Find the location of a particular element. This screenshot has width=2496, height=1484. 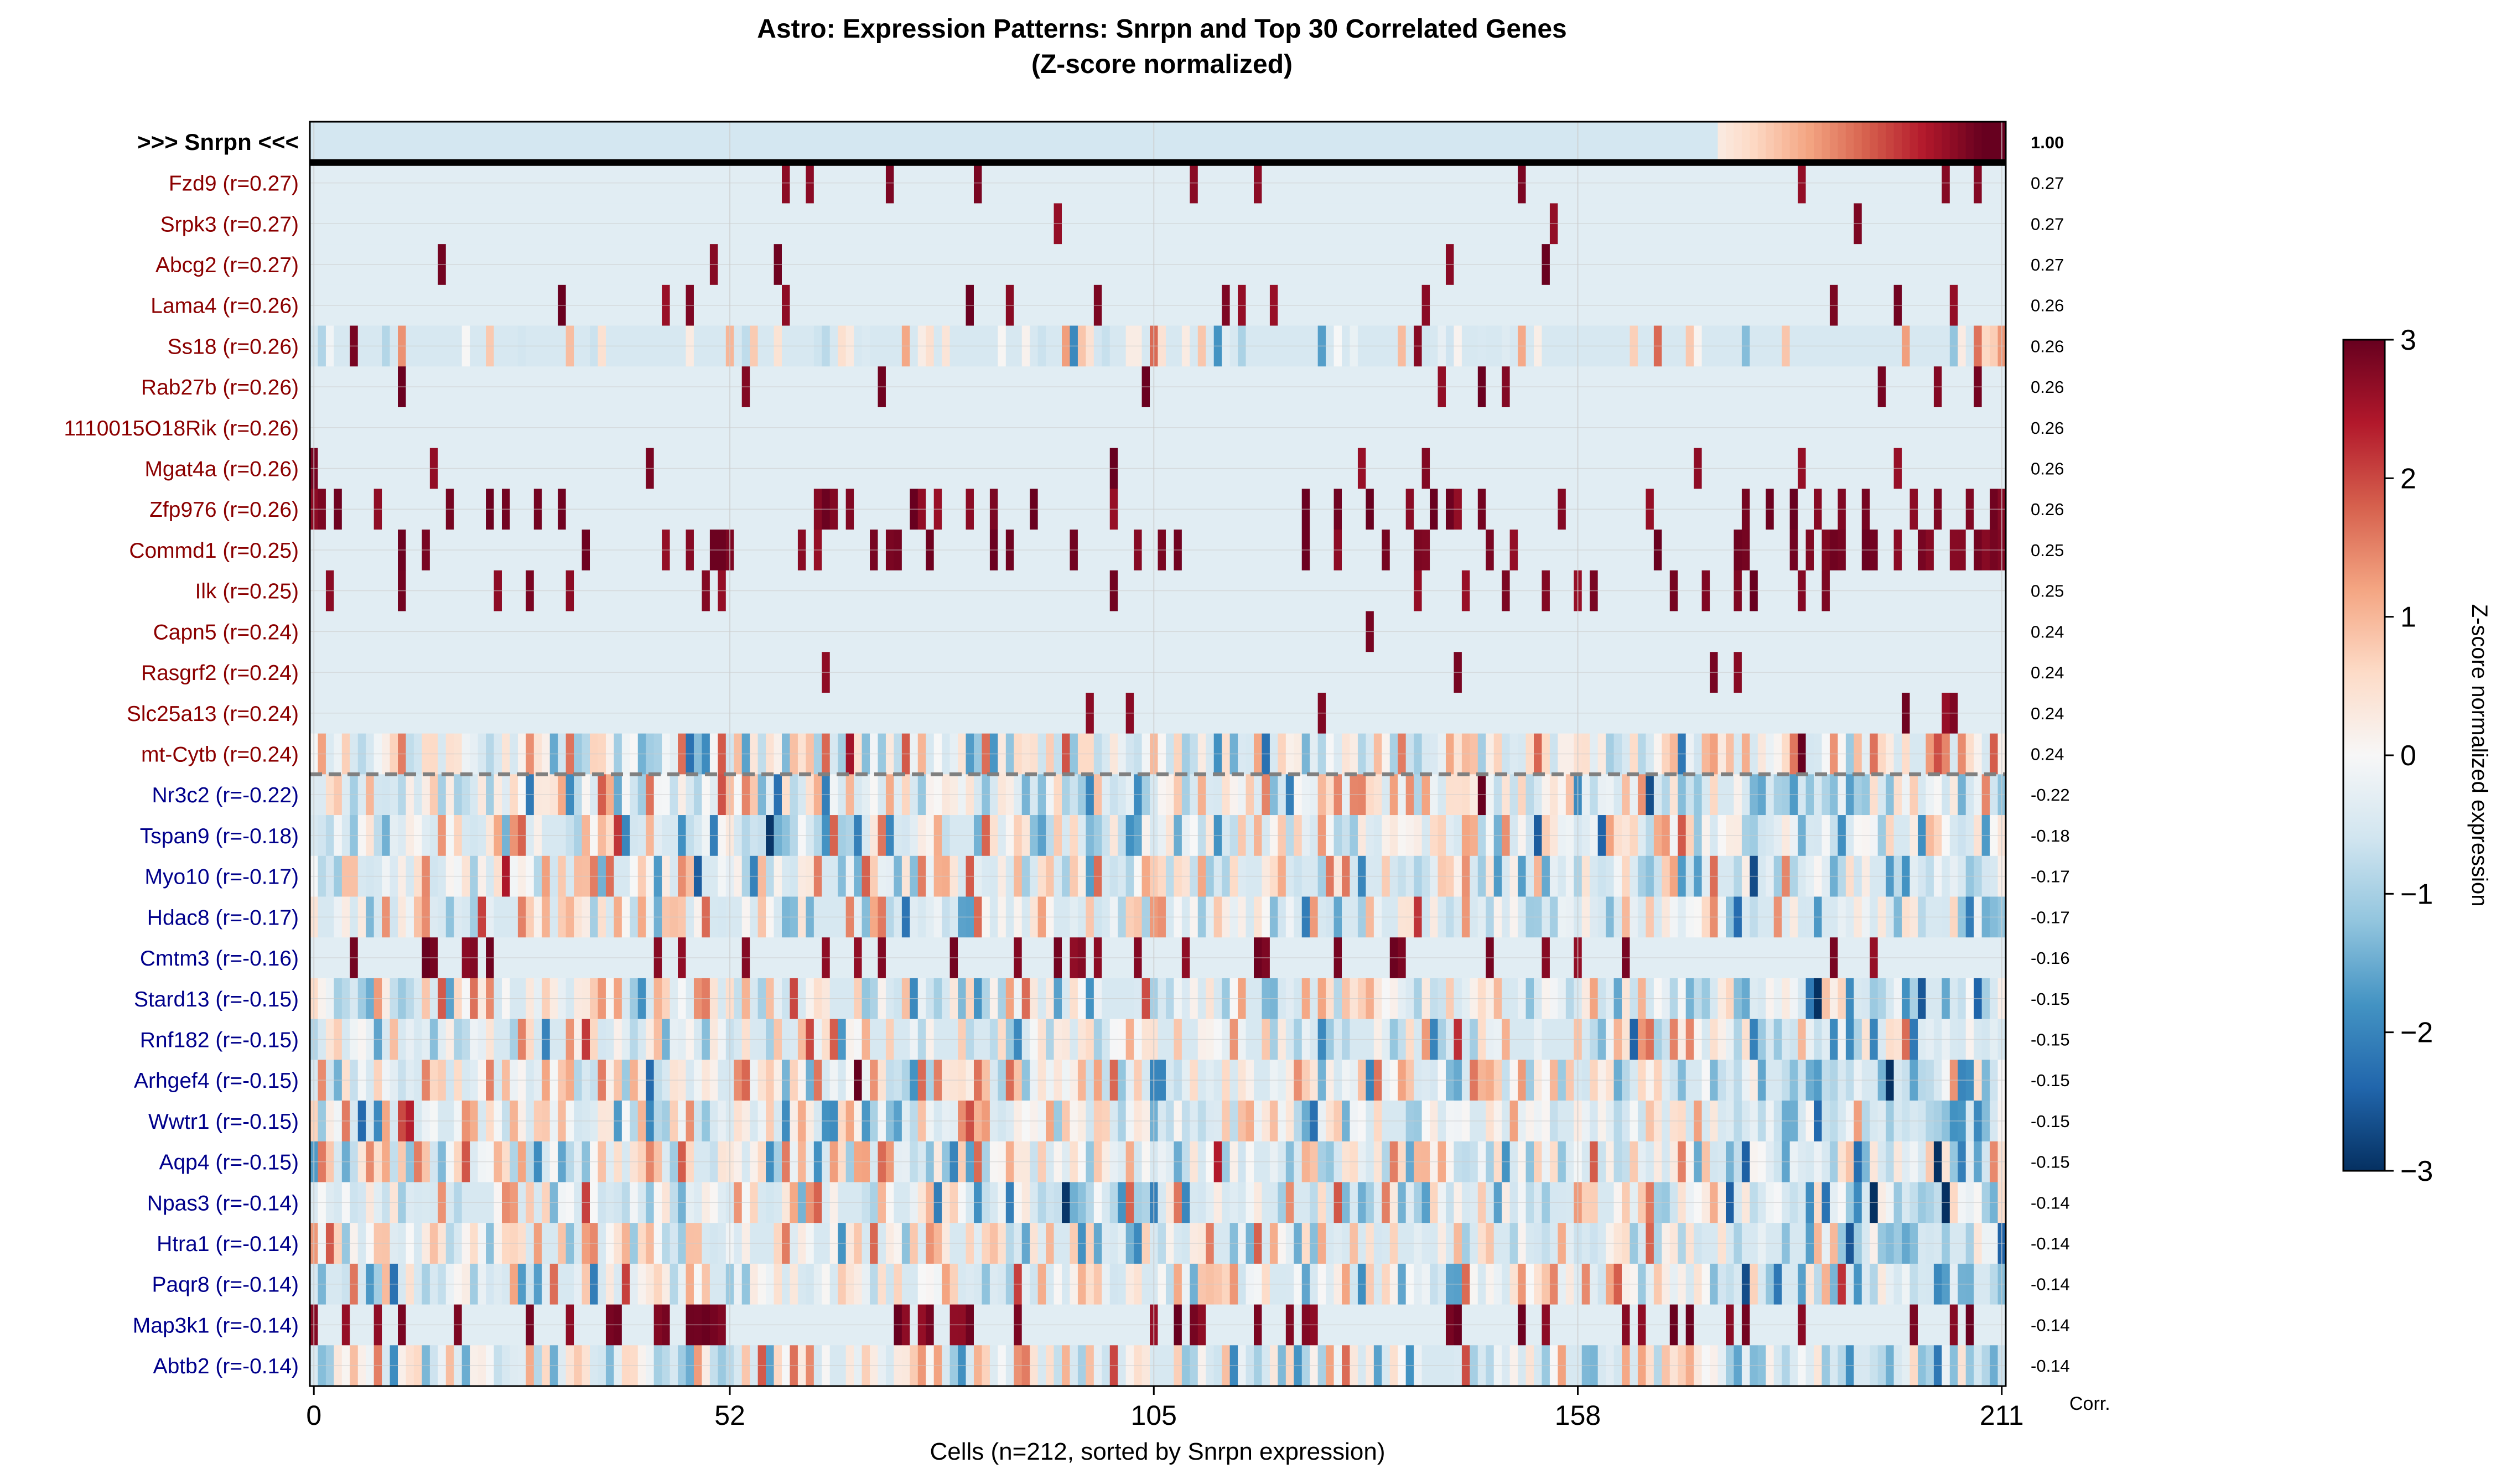

corr-label: -0.18 is located at coordinates (2050, 835).